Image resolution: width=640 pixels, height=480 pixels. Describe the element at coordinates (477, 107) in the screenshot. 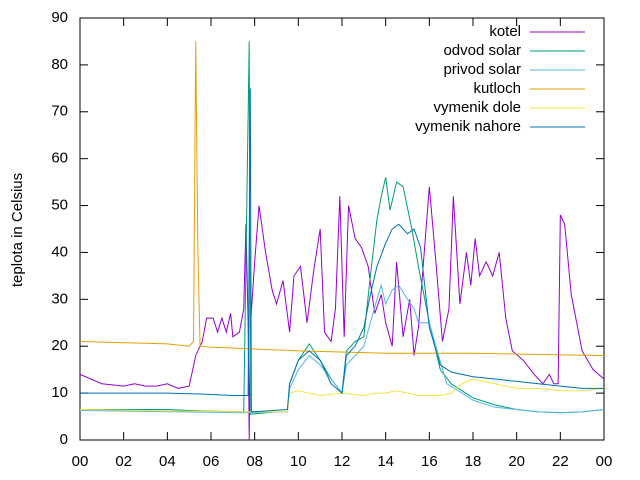

I see `legend-label: vymenik dole` at that location.